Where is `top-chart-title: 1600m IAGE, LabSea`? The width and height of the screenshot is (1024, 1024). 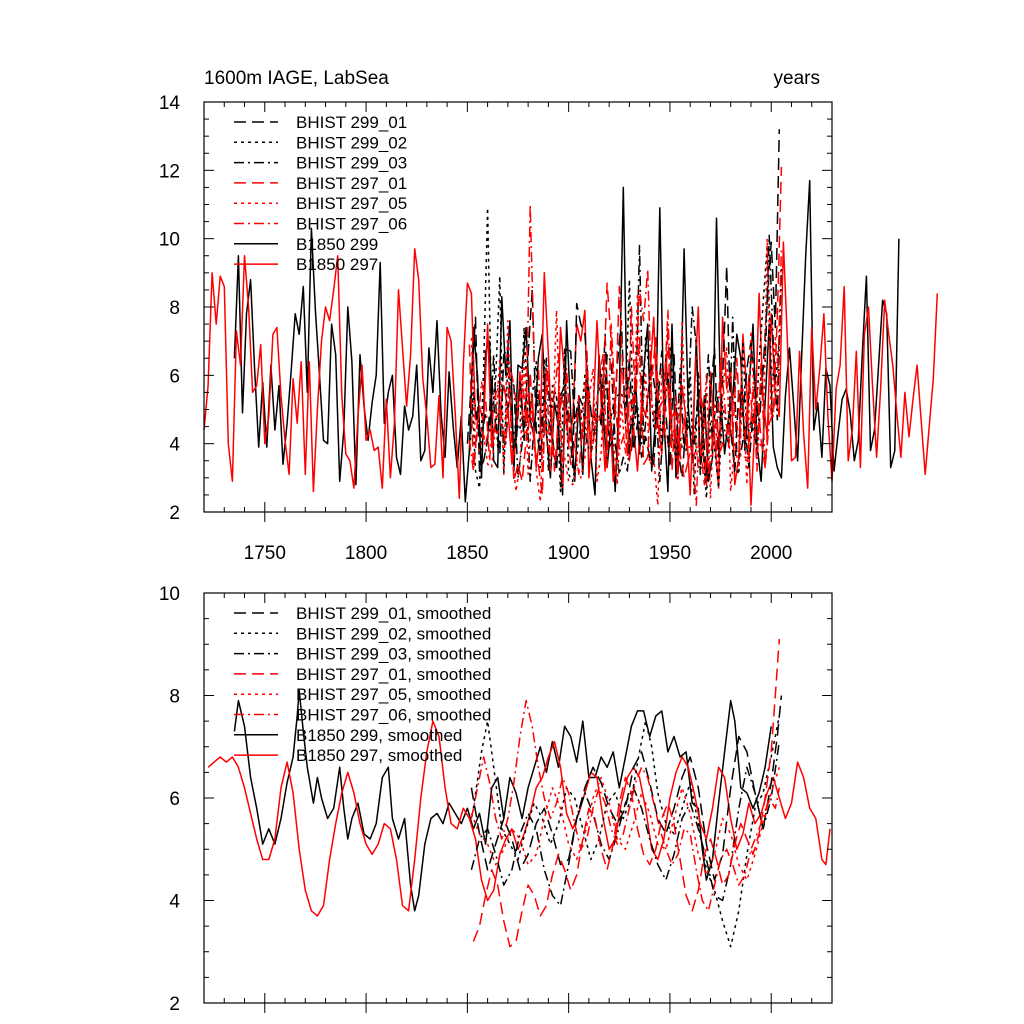
top-chart-title: 1600m IAGE, LabSea is located at coordinates (296, 78).